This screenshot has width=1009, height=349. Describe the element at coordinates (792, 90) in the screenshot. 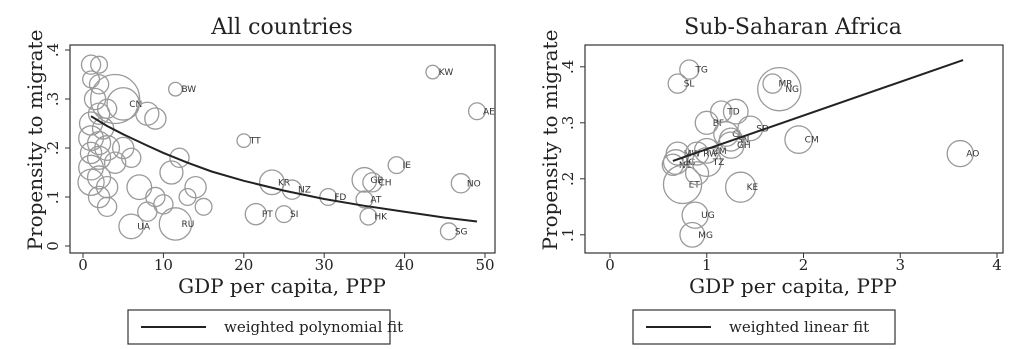

I see `point-label: NG` at that location.